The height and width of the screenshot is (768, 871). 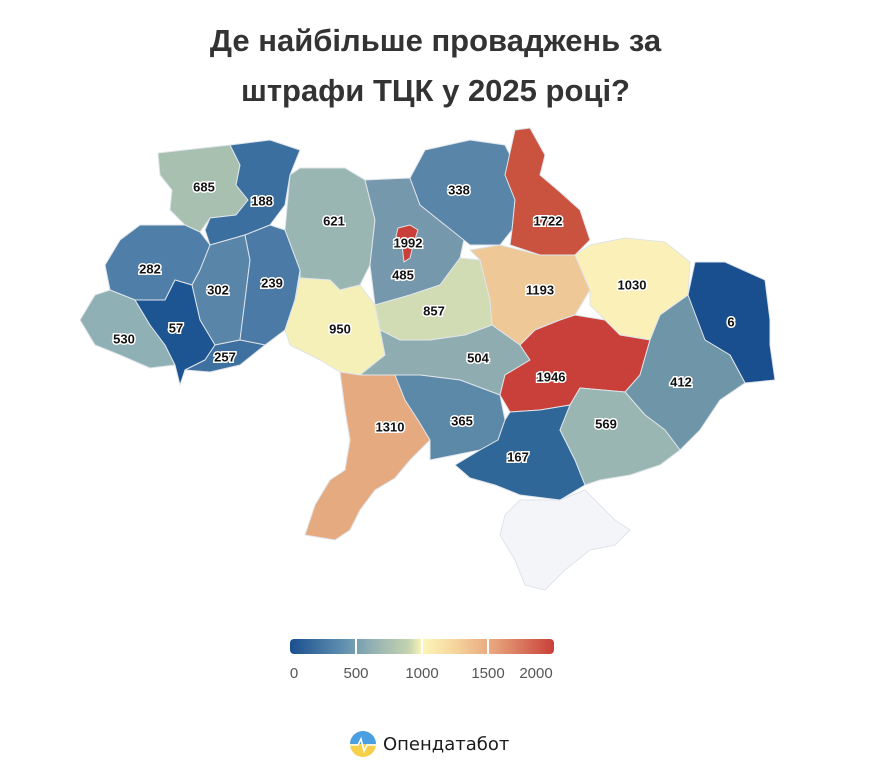 I want to click on legend-tick-0: 0, so click(x=294, y=673).